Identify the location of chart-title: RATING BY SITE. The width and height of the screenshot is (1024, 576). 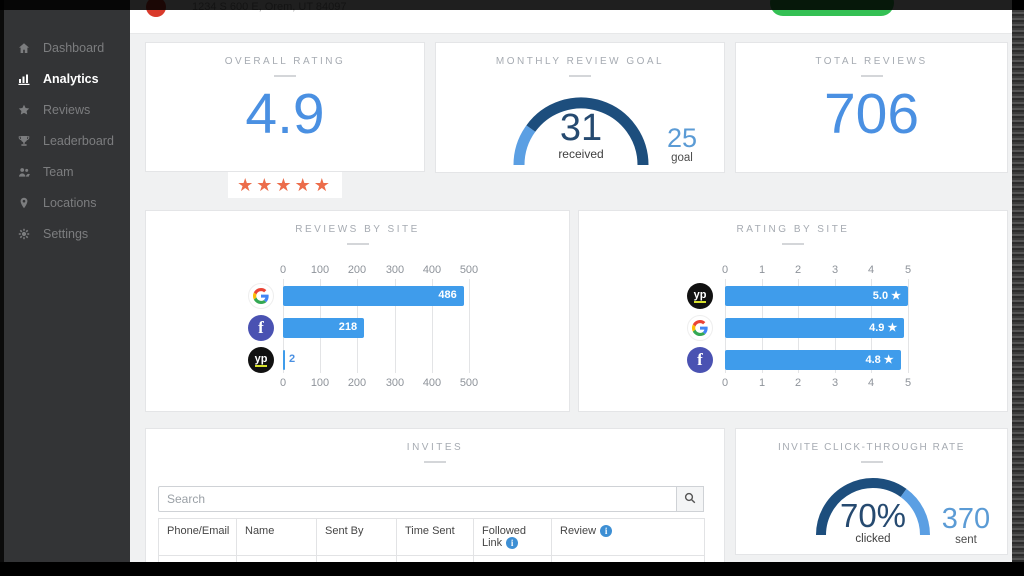
(793, 229).